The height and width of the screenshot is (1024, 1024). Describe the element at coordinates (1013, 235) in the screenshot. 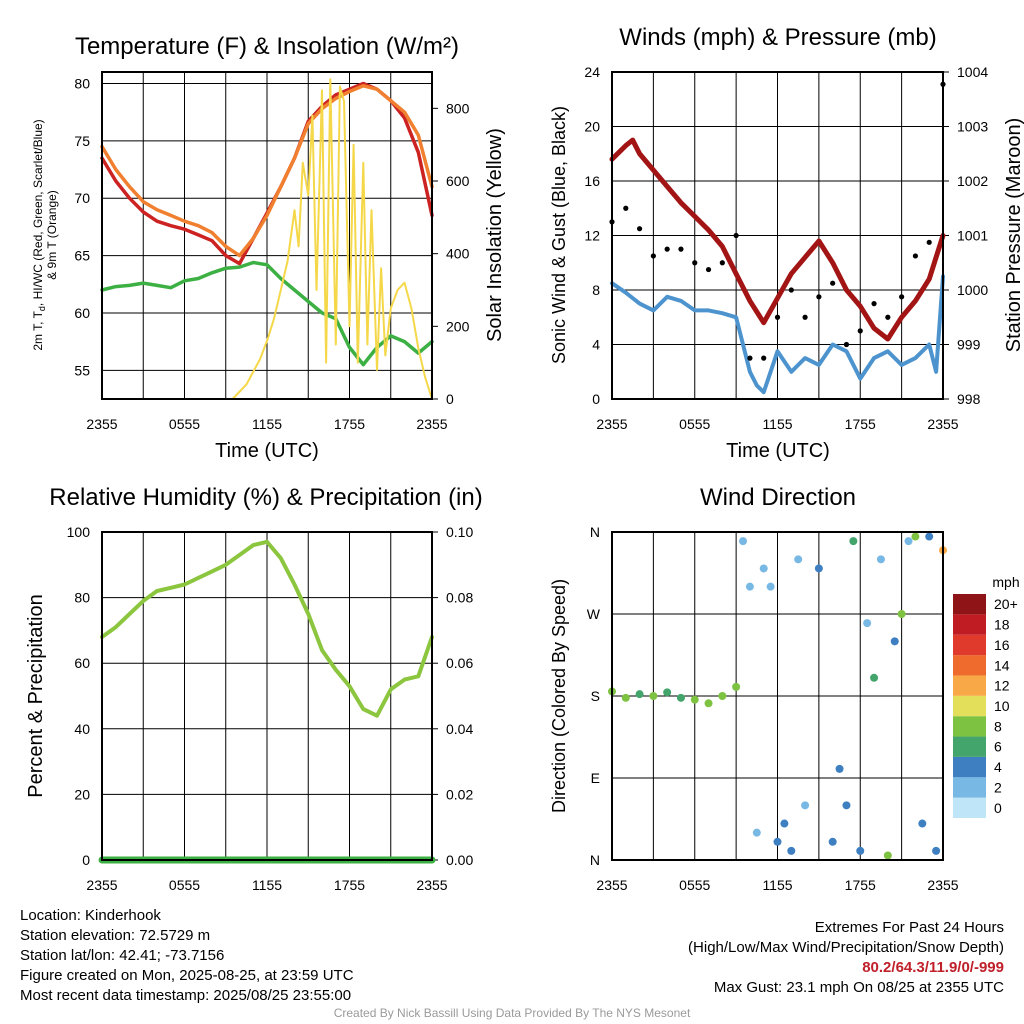

I see `pressure-axis-label: Station Pressure (Maroon)` at that location.